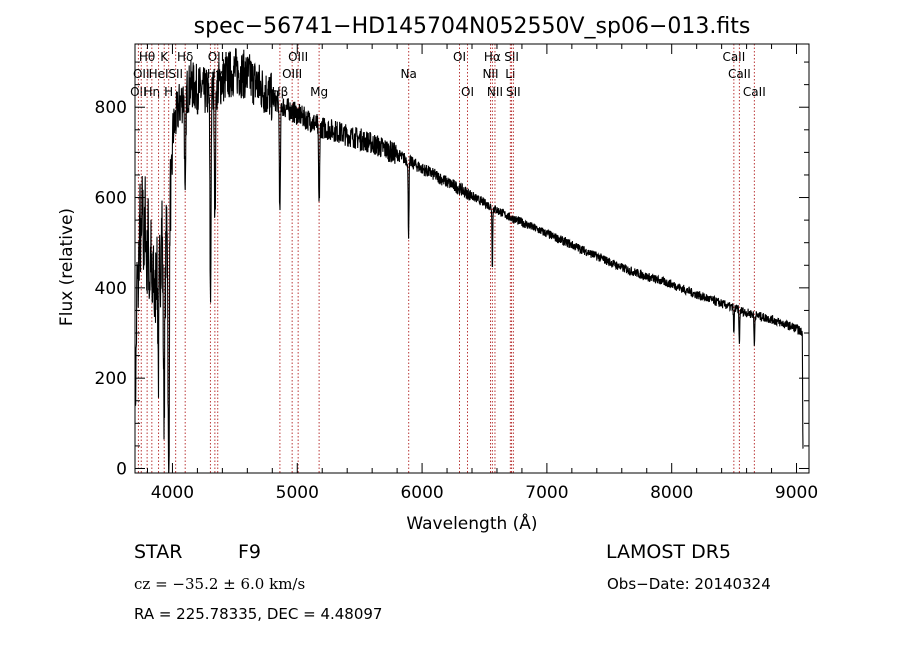 The width and height of the screenshot is (900, 649). Describe the element at coordinates (164, 57) in the screenshot. I see `marker-label-5-0: K` at that location.